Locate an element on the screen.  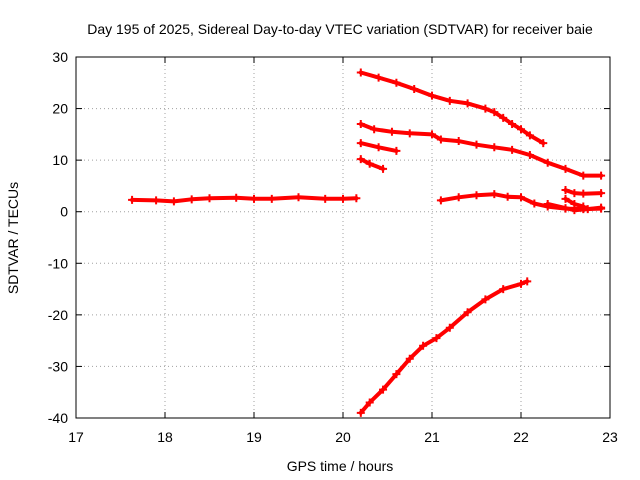
x-tick-label: 23 is located at coordinates (610, 437).